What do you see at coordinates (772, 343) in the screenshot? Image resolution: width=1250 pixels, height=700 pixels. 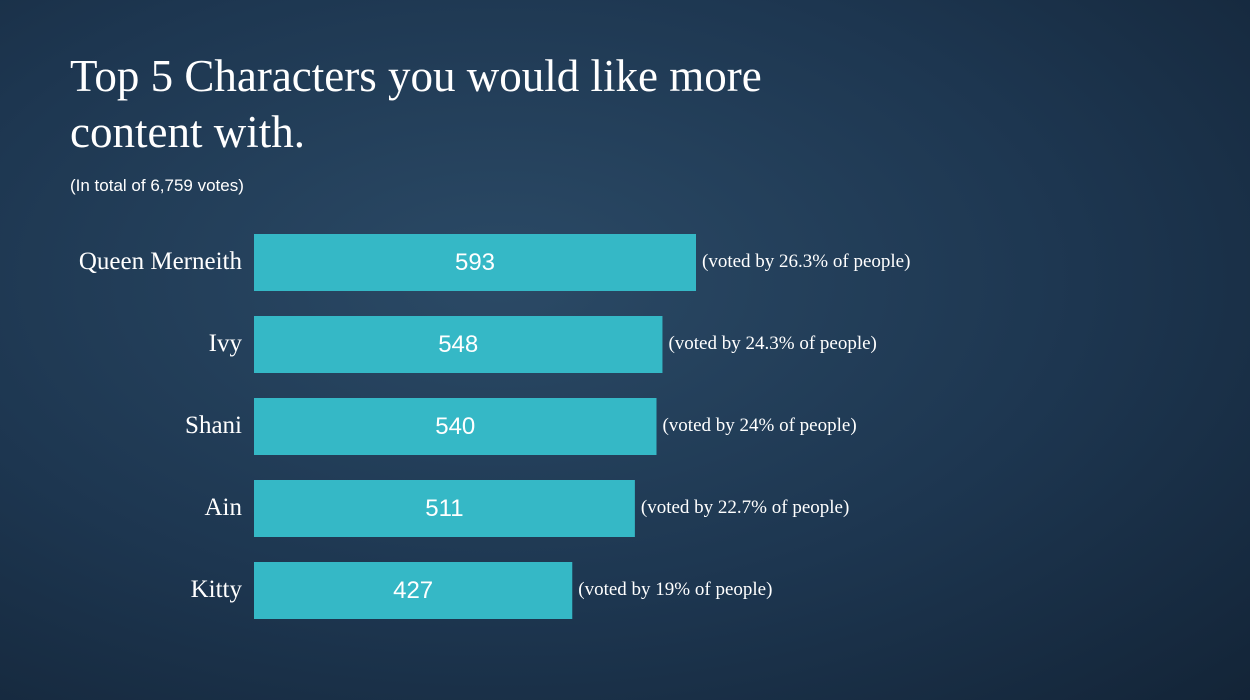 I see `annotation: (voted by 24.3% of people)` at bounding box center [772, 343].